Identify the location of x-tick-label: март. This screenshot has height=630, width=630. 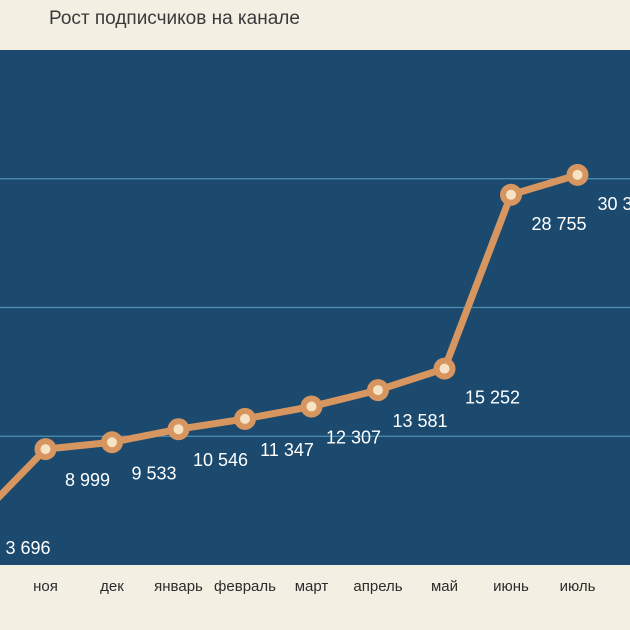
(312, 586).